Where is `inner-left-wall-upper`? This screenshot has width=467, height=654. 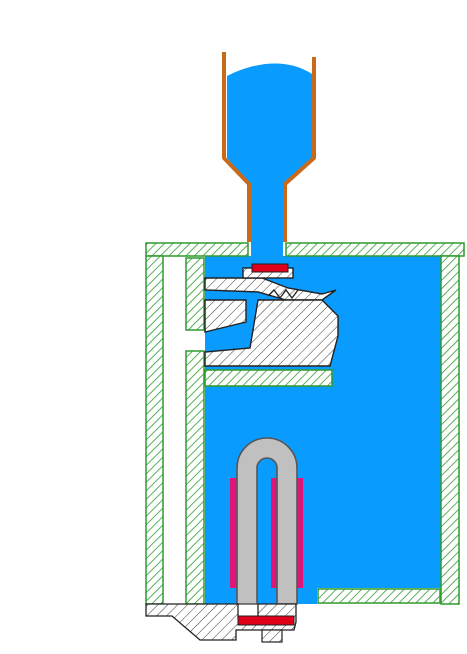 inner-left-wall-upper is located at coordinates (195, 294).